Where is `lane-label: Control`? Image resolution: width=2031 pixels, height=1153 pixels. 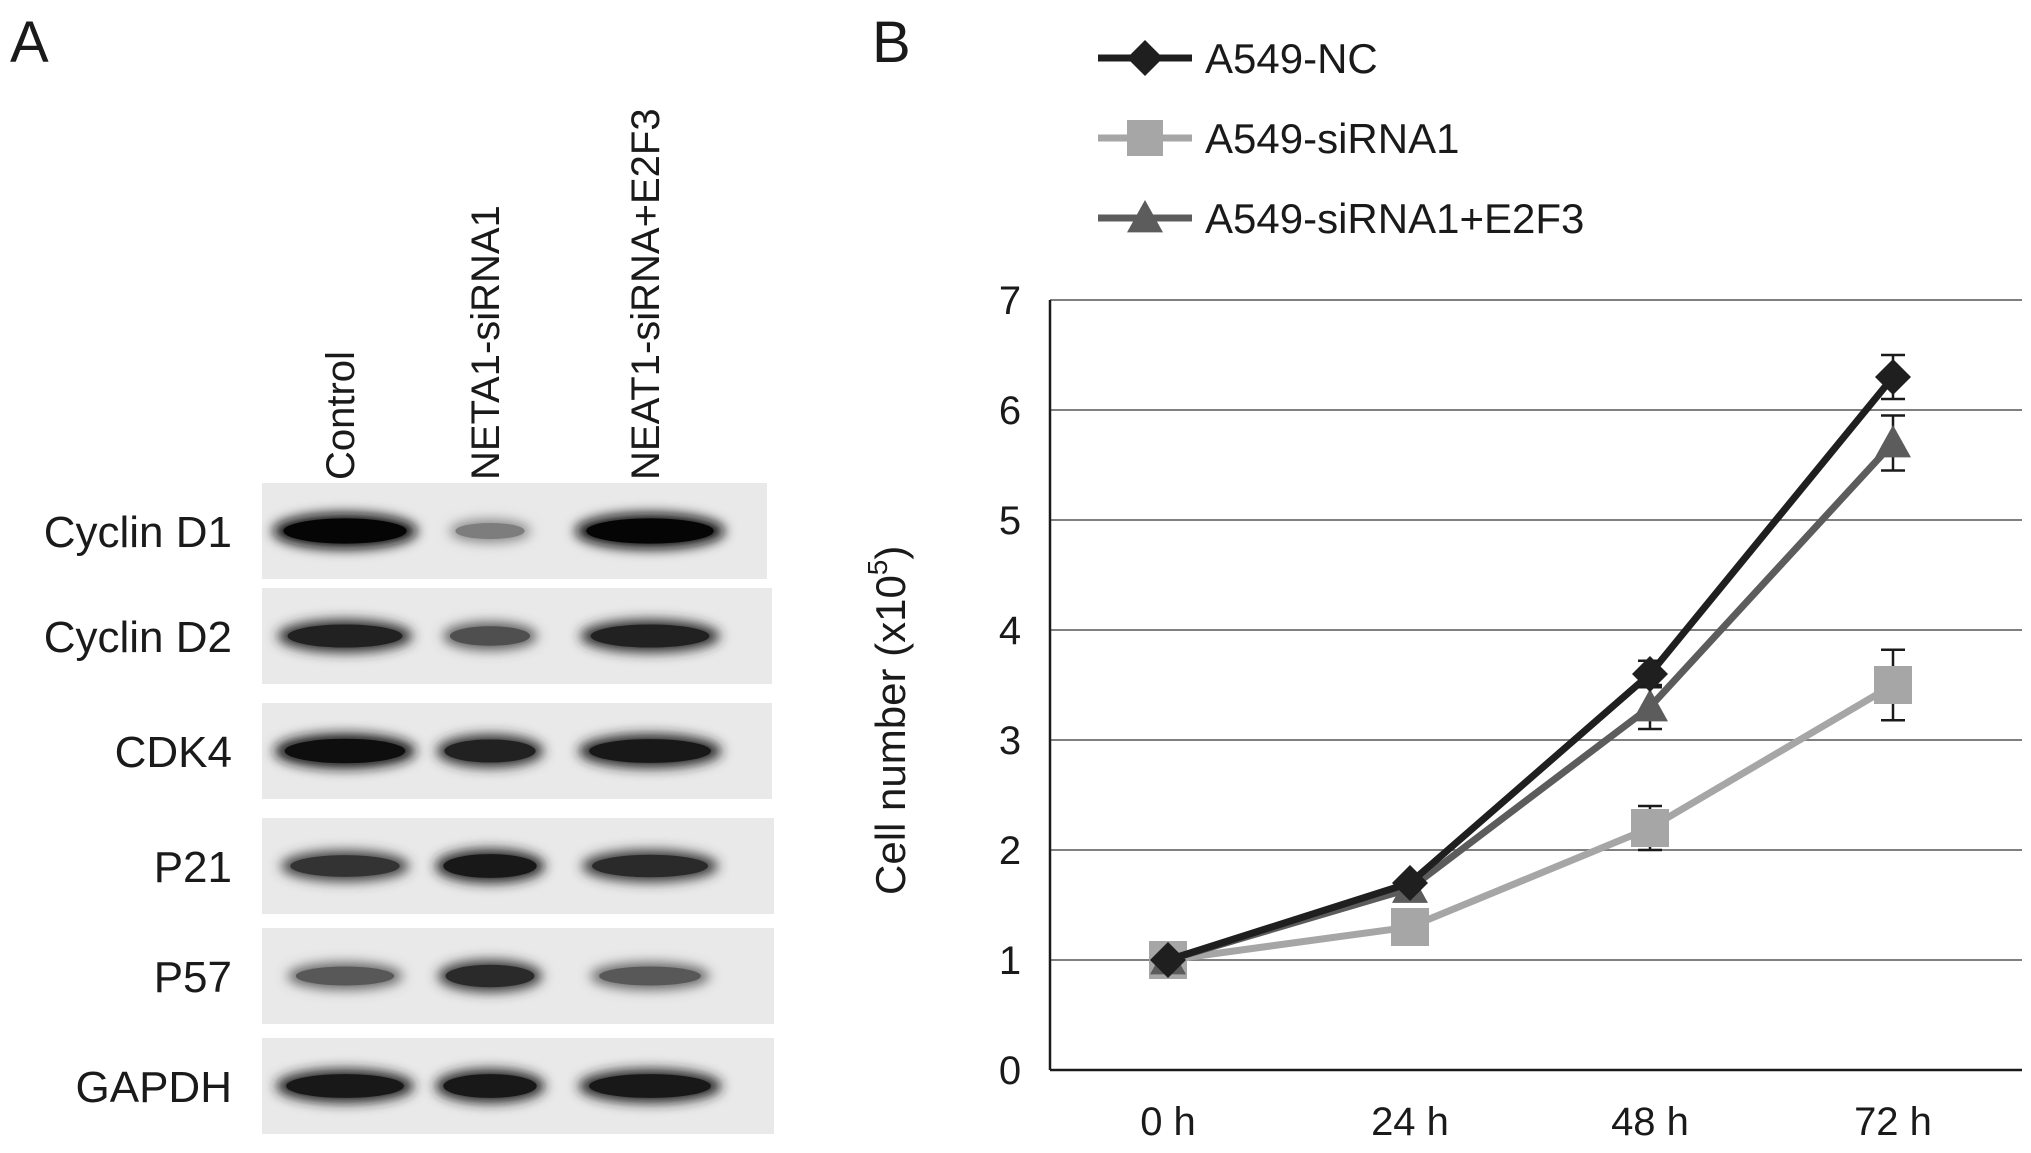 lane-label: Control is located at coordinates (341, 415).